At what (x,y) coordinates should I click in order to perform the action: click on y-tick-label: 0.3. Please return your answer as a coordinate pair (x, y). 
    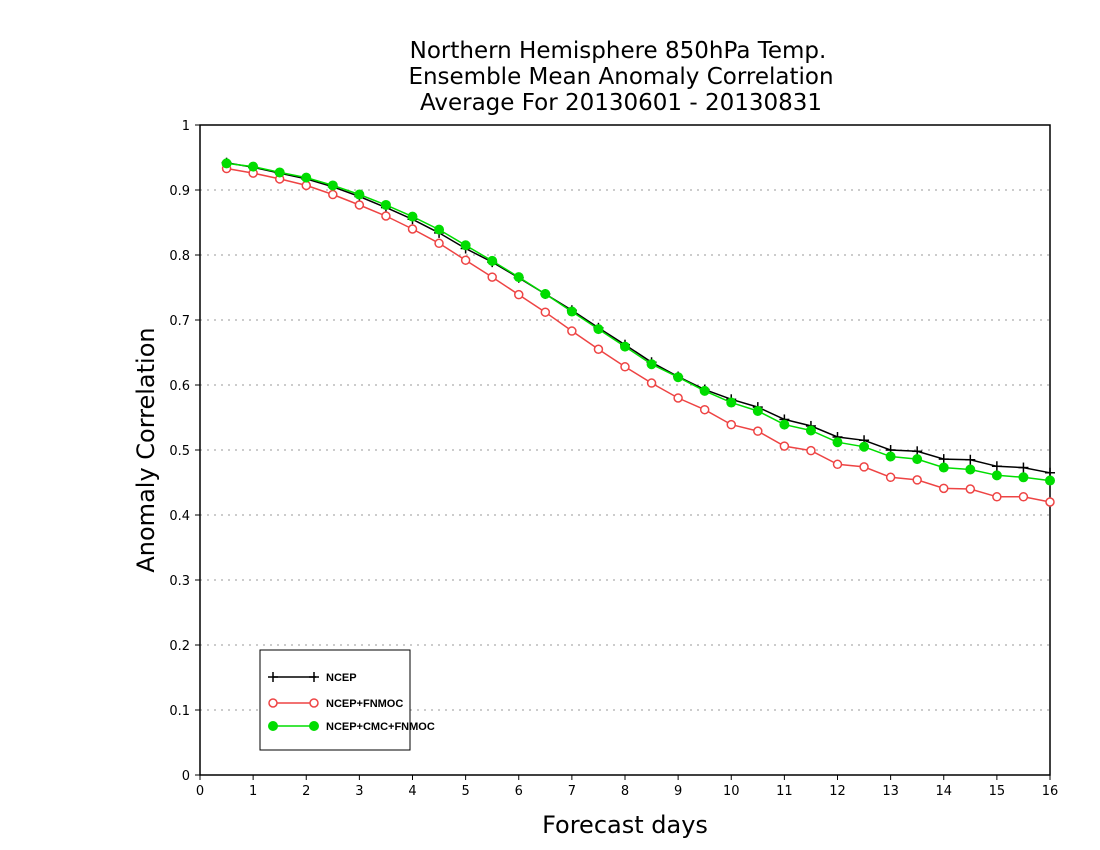
    Looking at the image, I should click on (179, 581).